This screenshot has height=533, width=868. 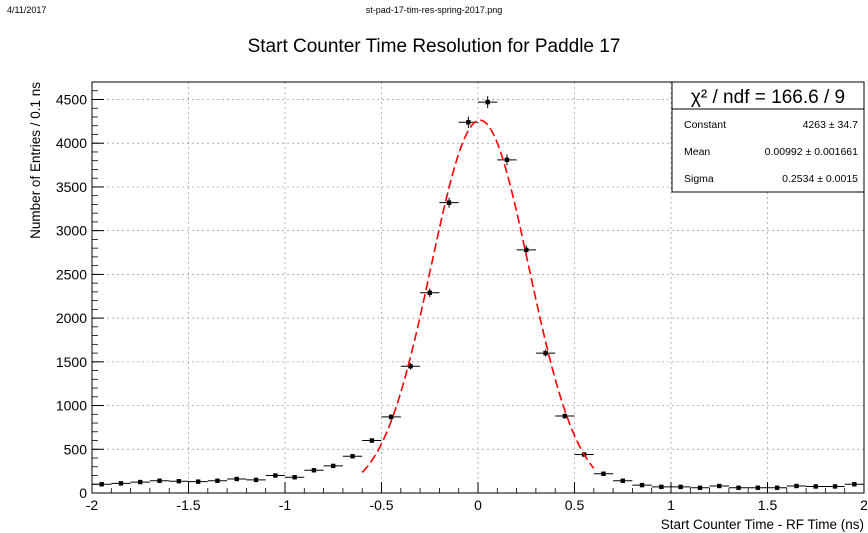 What do you see at coordinates (762, 524) in the screenshot?
I see `x-axis-label: Start Counter Time - RF Time (ns)` at bounding box center [762, 524].